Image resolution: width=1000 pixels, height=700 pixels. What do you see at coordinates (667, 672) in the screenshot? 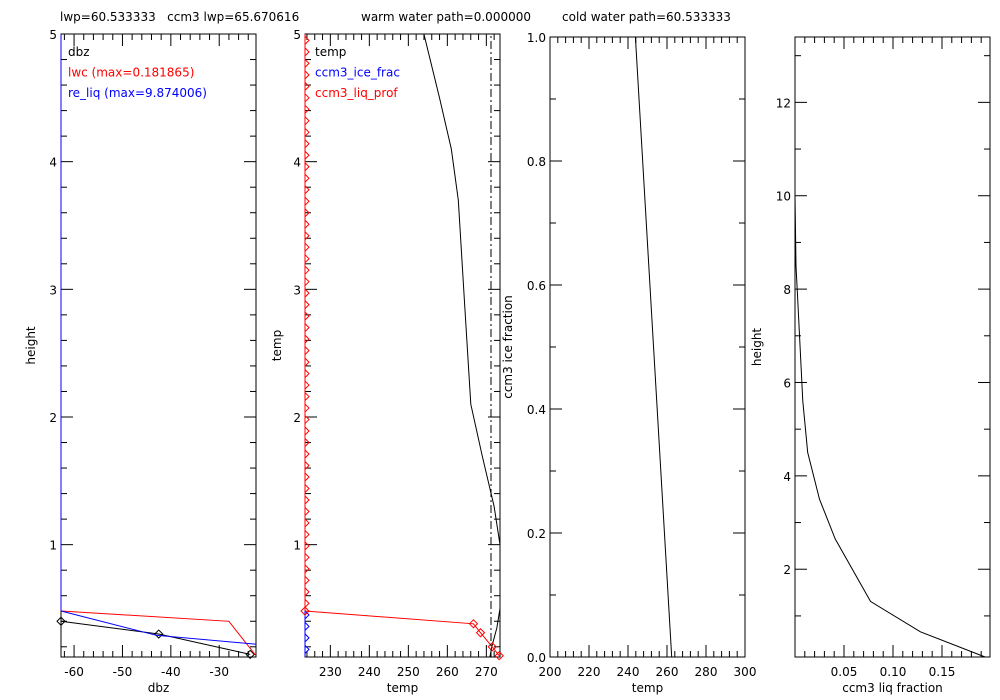
I see `x-tick-label: 260` at bounding box center [667, 672].